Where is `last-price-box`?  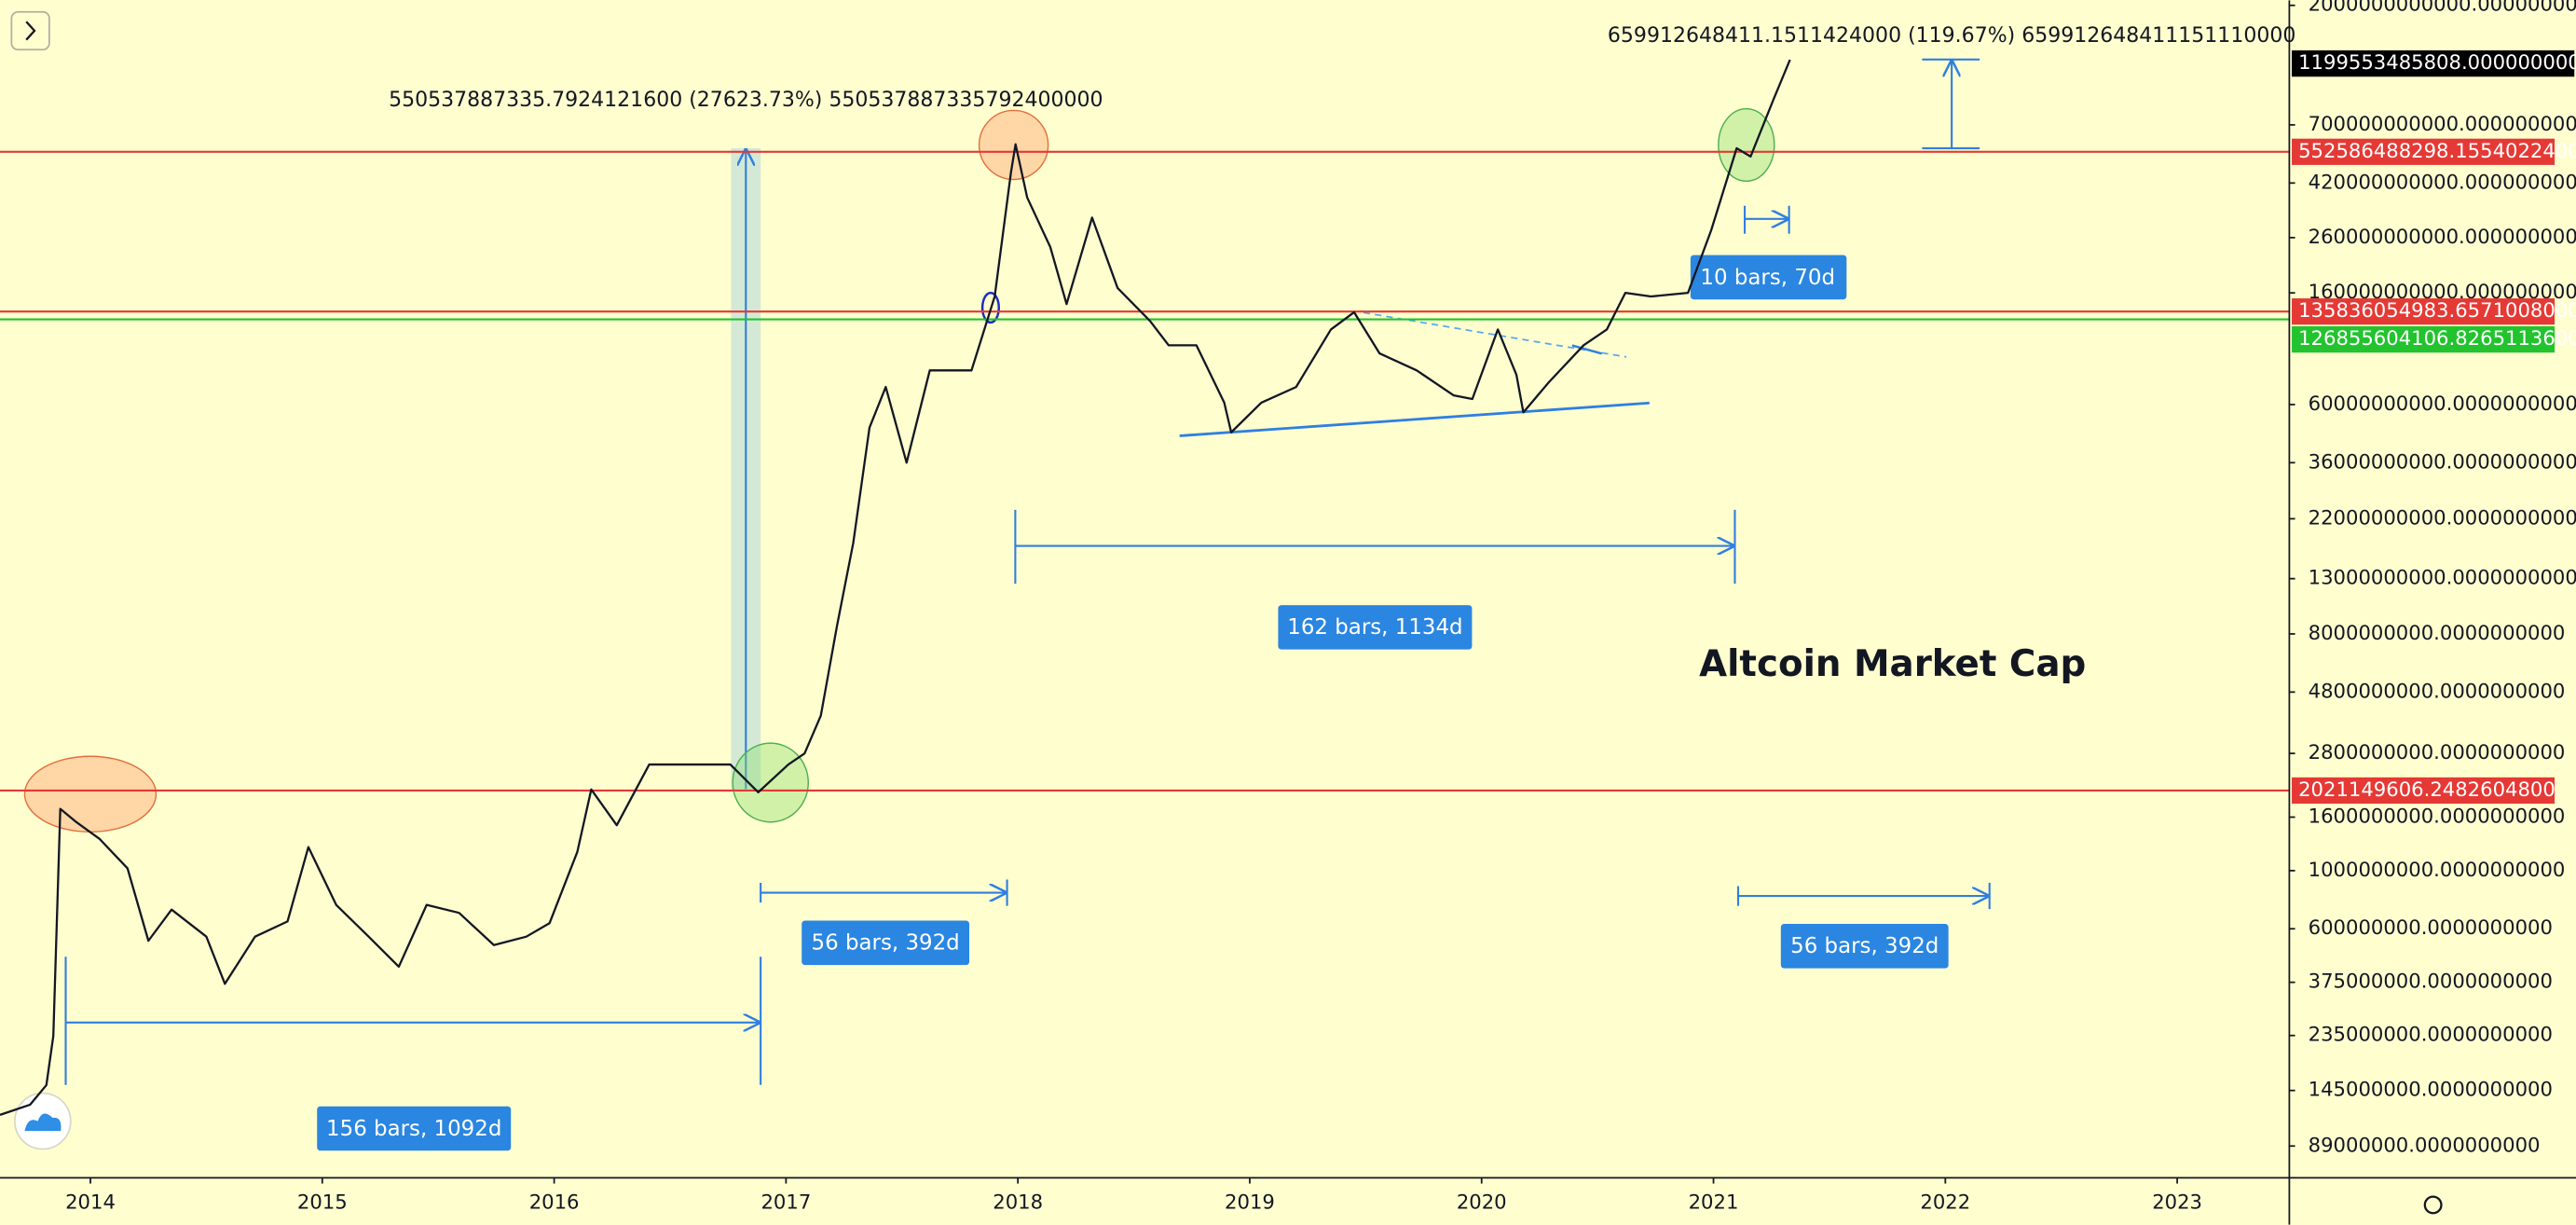
last-price-box is located at coordinates (2433, 63).